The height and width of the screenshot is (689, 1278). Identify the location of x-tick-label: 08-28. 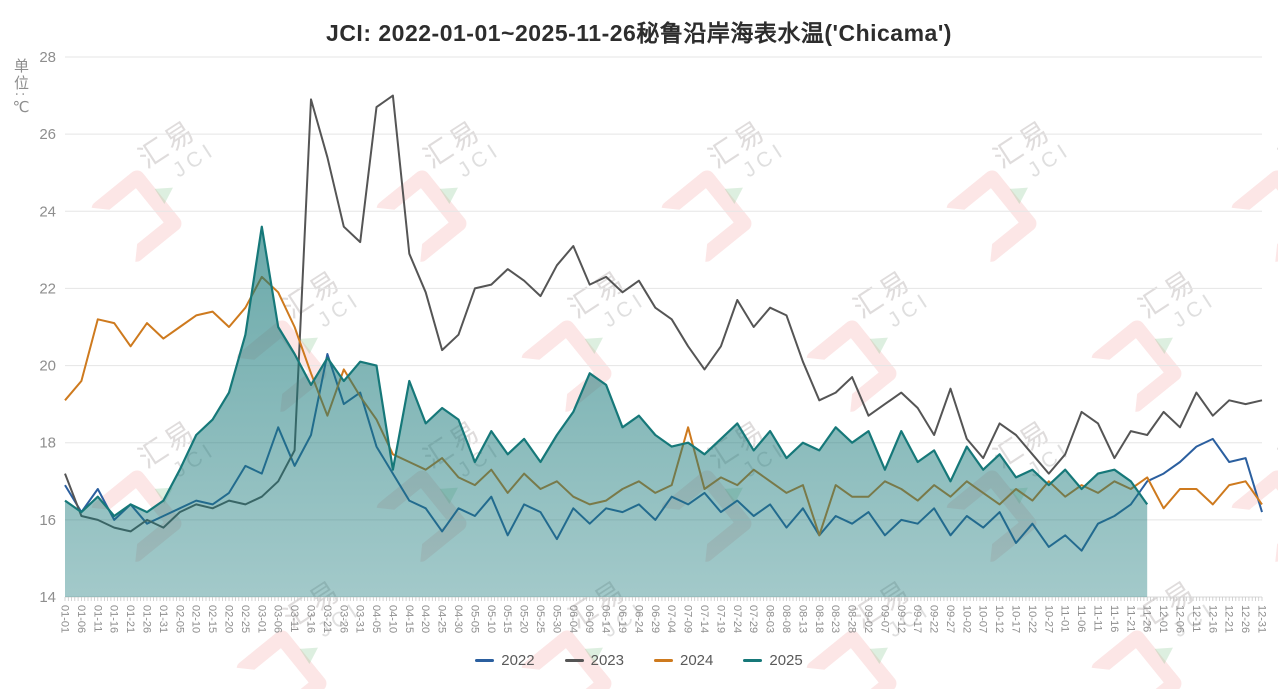
(852, 619).